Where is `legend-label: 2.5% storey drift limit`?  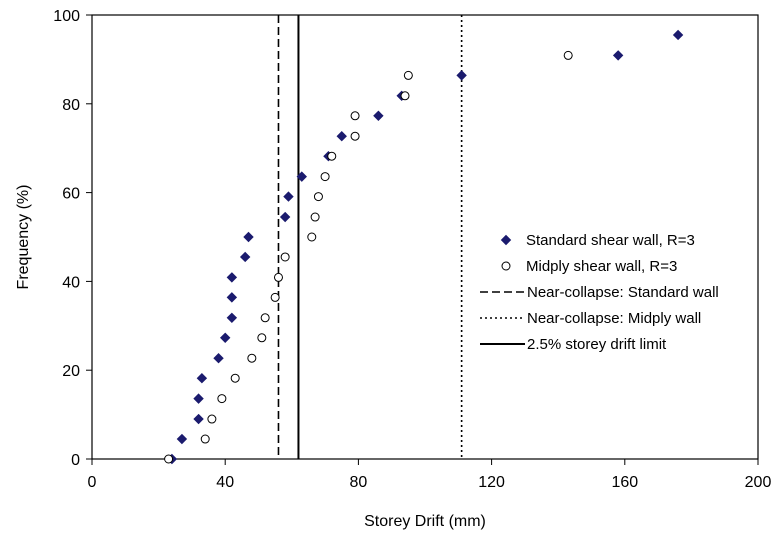
legend-label: 2.5% storey drift limit is located at coordinates (597, 344).